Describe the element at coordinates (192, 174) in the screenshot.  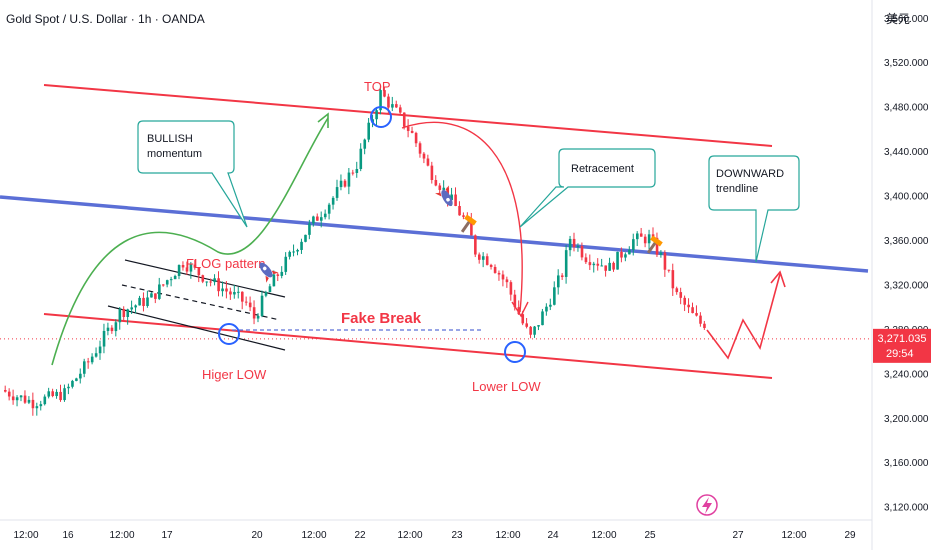
I see `bullish-callout` at that location.